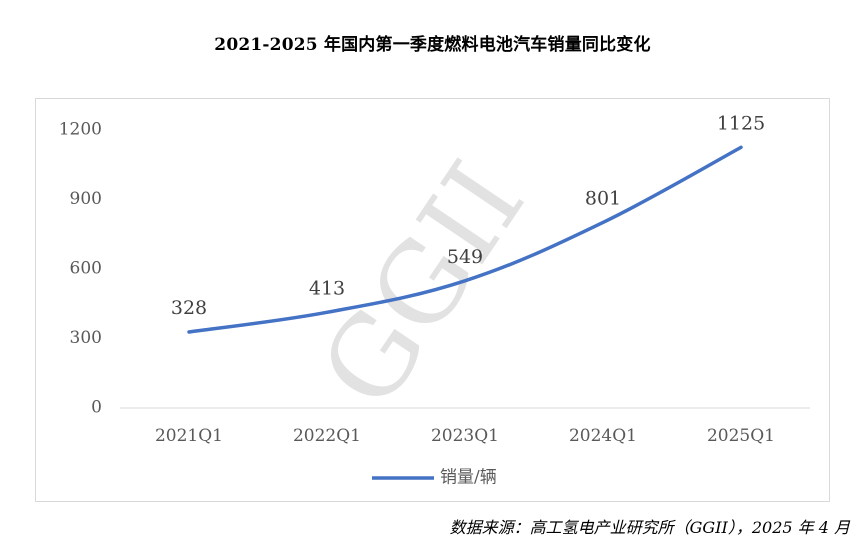  Describe the element at coordinates (741, 123) in the screenshot. I see `data-label: 1125` at that location.